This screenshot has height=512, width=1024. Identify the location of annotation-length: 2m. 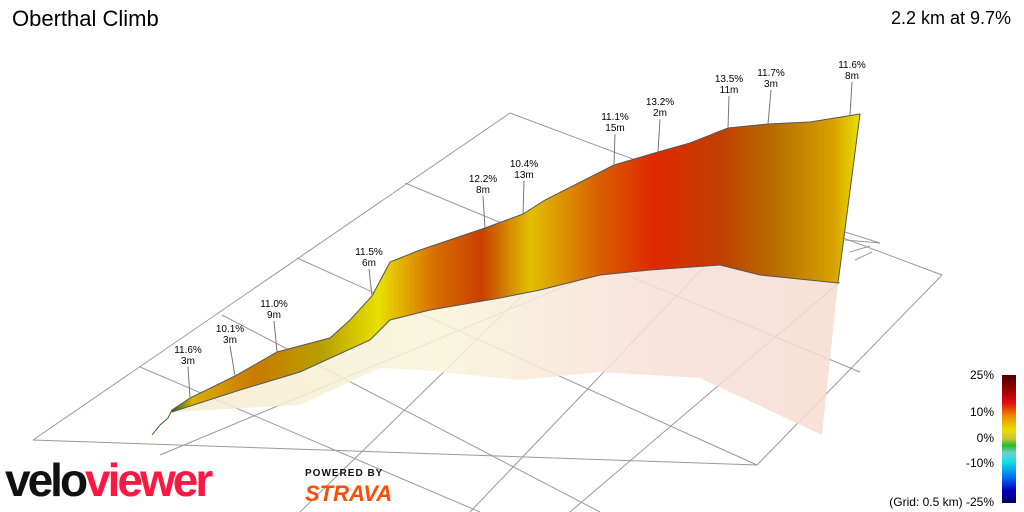
(660, 113).